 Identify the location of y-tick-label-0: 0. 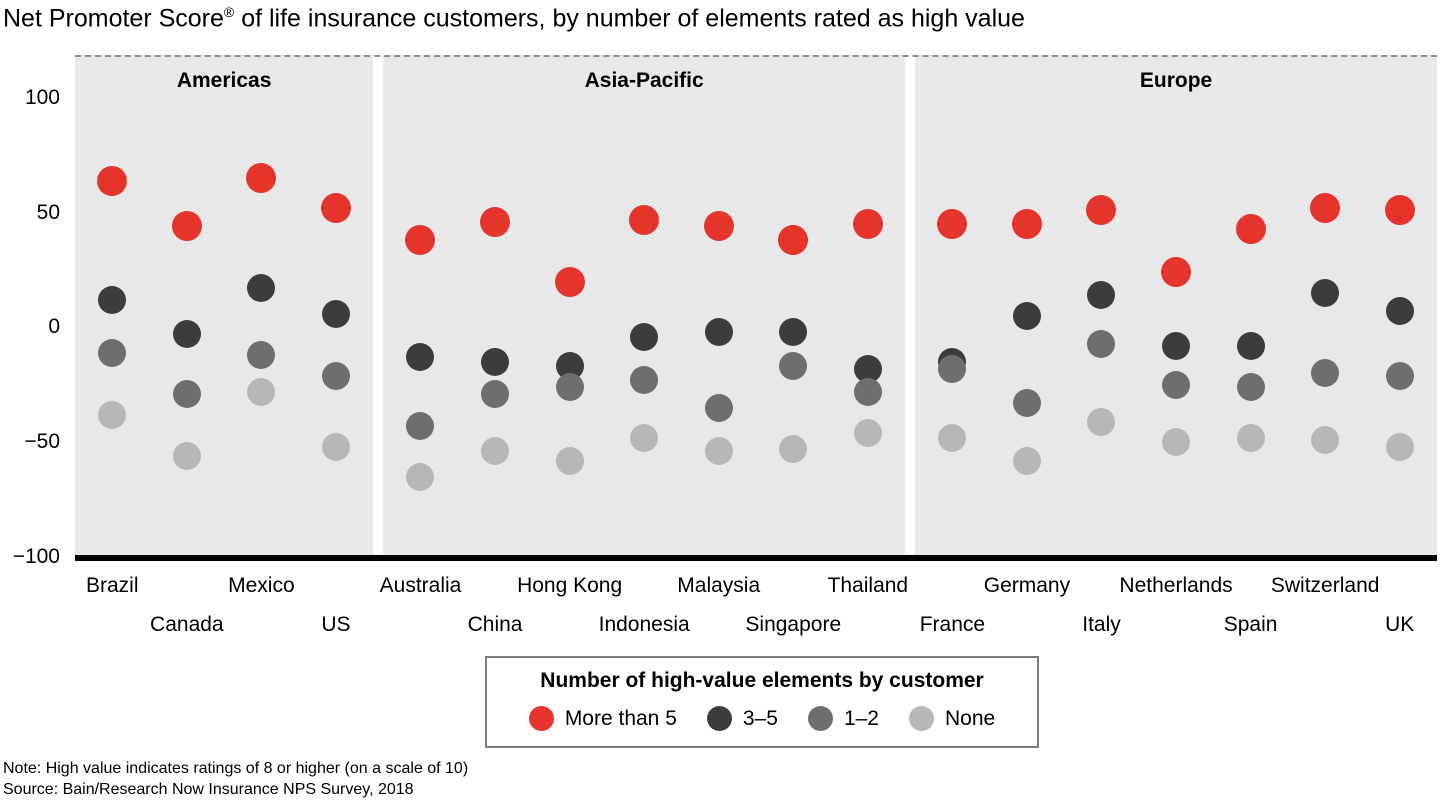
(54, 327).